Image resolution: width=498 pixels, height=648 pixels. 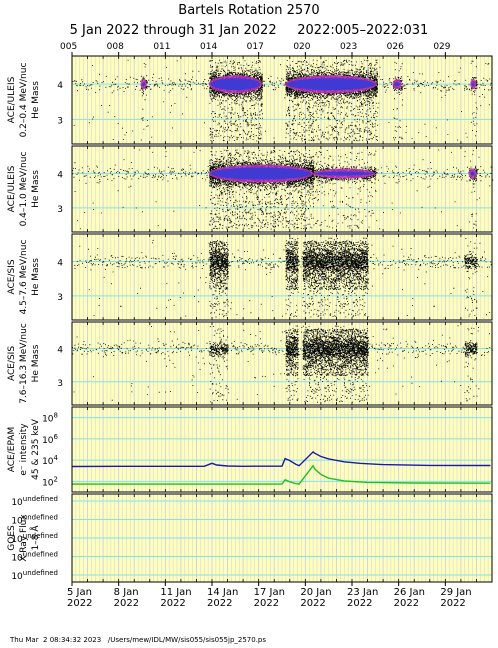 I want to click on chart-title: Bartels Rotation 2570, so click(x=249, y=10).